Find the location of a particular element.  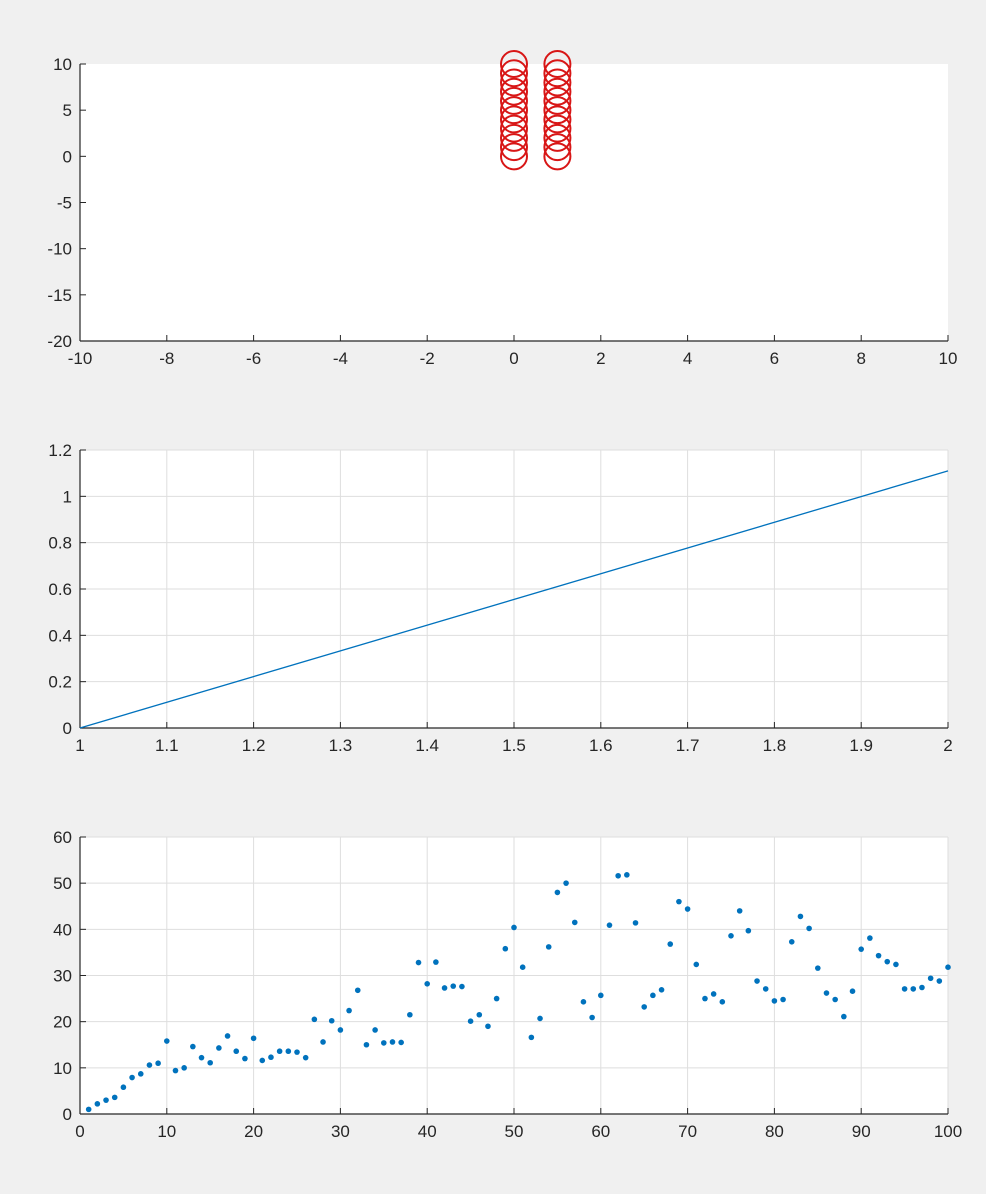

x-tick-label: 2 is located at coordinates (600, 358).